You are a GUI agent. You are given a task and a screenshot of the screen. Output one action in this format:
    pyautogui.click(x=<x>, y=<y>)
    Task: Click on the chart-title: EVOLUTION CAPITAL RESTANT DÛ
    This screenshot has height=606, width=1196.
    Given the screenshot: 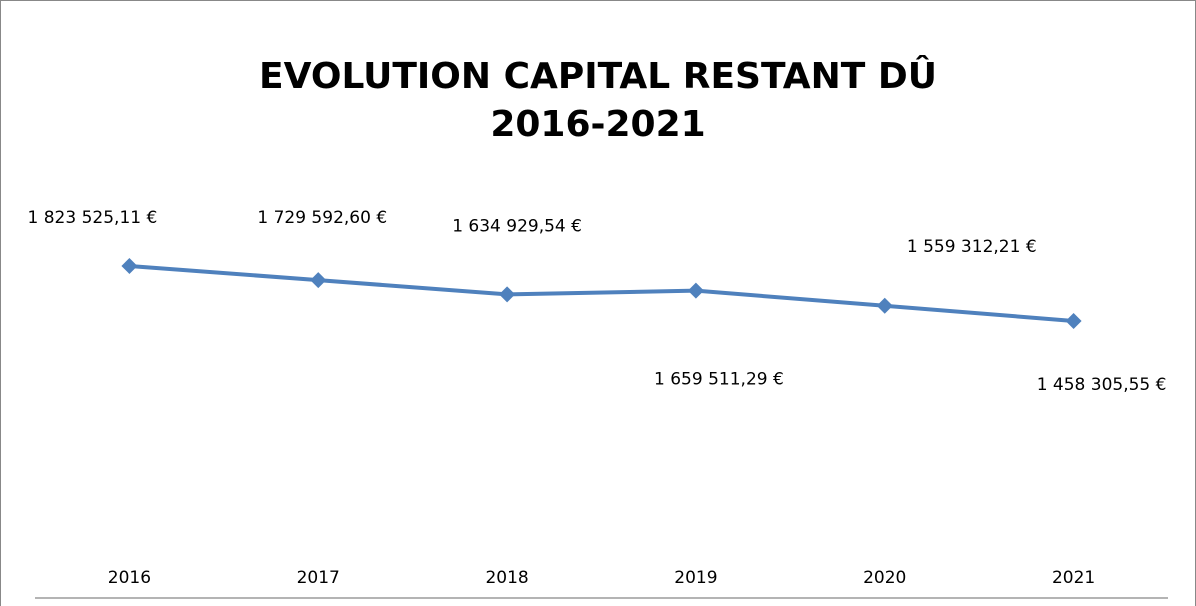 What is the action you would take?
    pyautogui.click(x=598, y=76)
    